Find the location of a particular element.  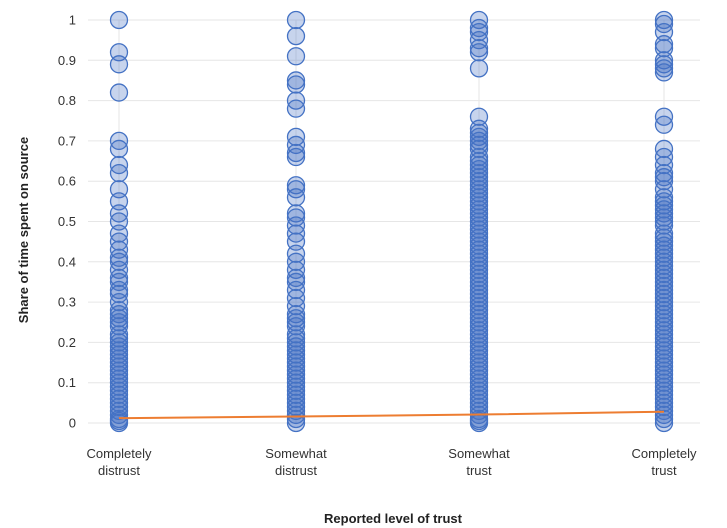

y-tick-labels: 0 0.1 0.2 0.3 0.4 0.5 0.6 0.7 0.8 0.9 1 is located at coordinates (67, 222).